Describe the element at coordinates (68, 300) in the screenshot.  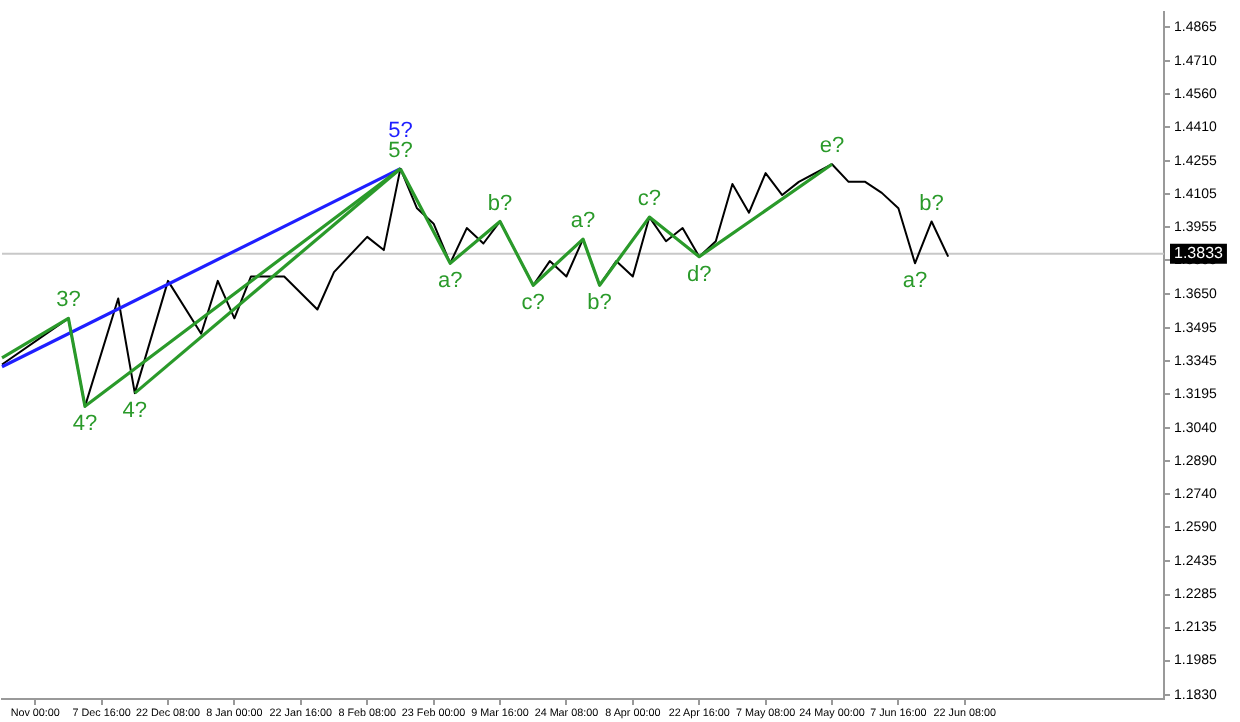
I see `annotation: 3?` at that location.